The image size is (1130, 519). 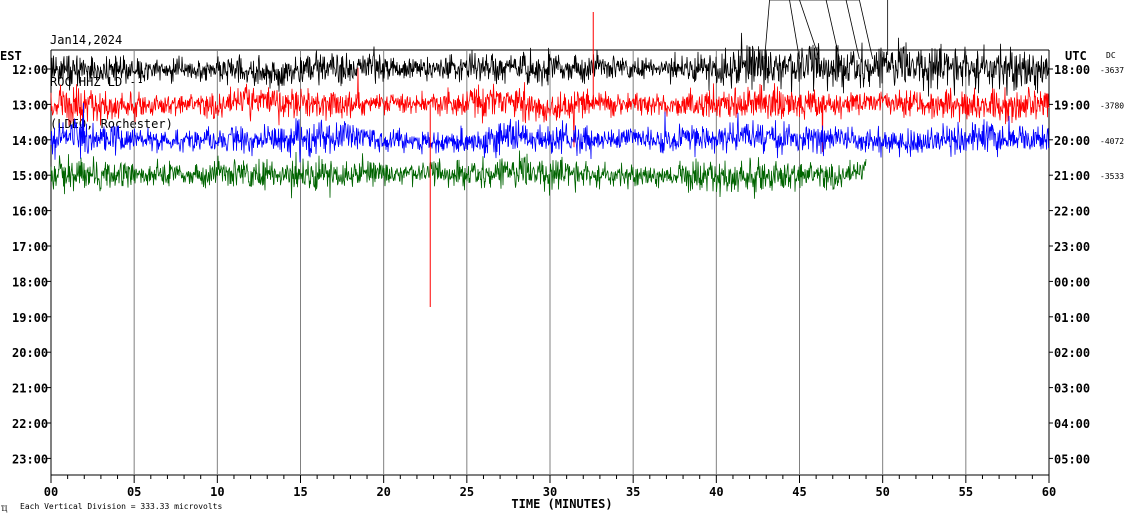 I want to click on dc-label: DC, so click(x=1111, y=55).